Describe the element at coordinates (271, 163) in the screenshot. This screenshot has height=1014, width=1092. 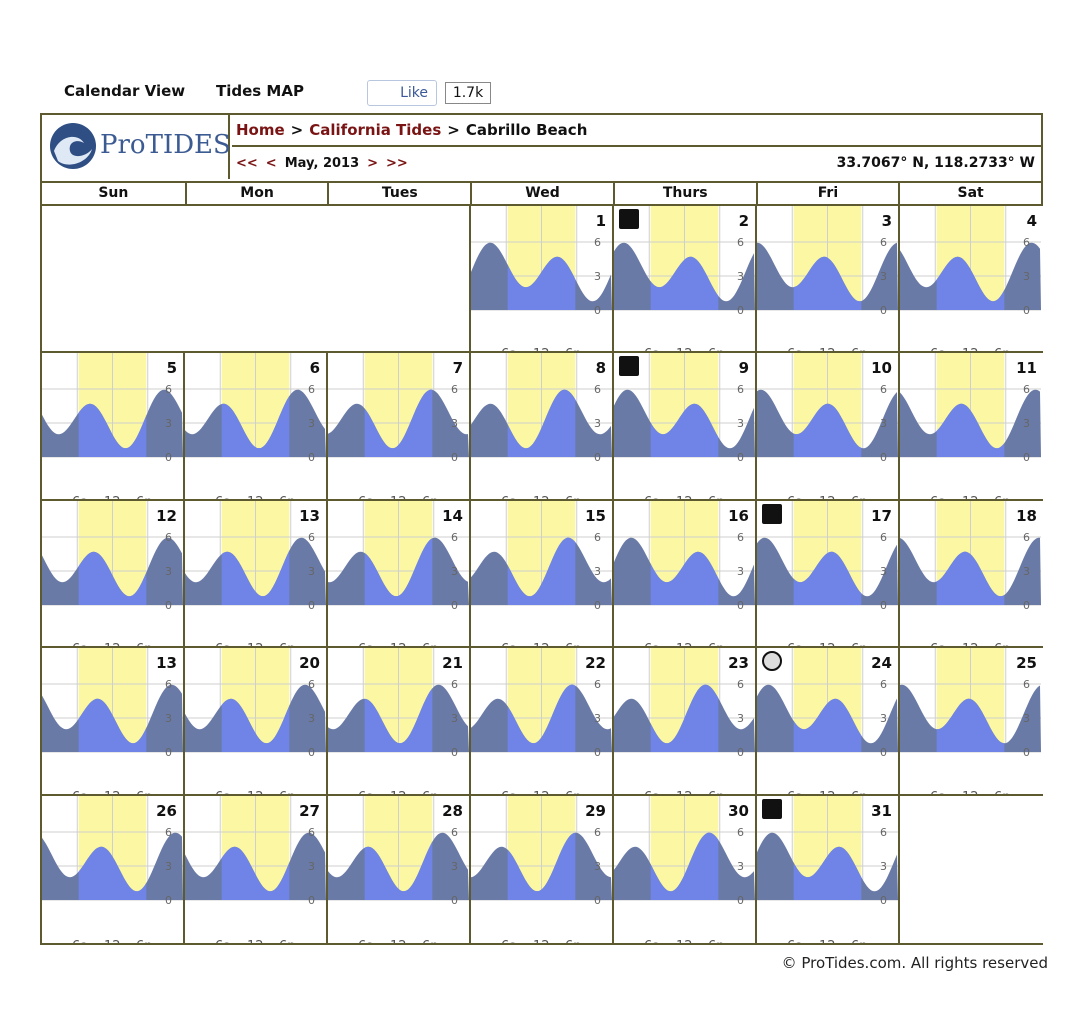
I see `prev-month-link: <` at that location.